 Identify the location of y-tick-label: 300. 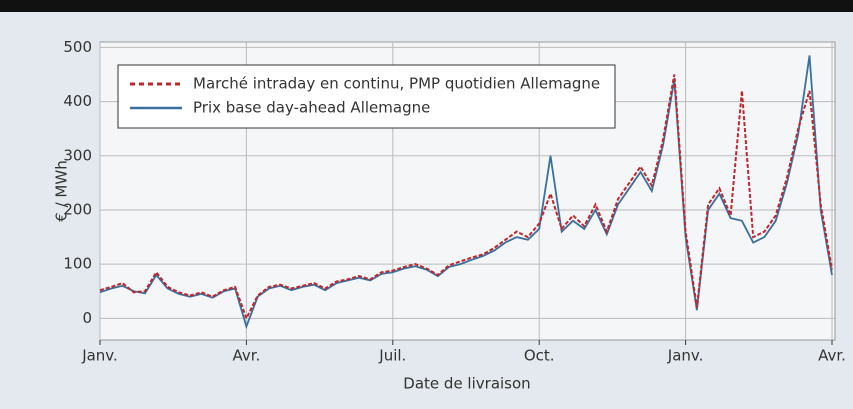
(77, 155).